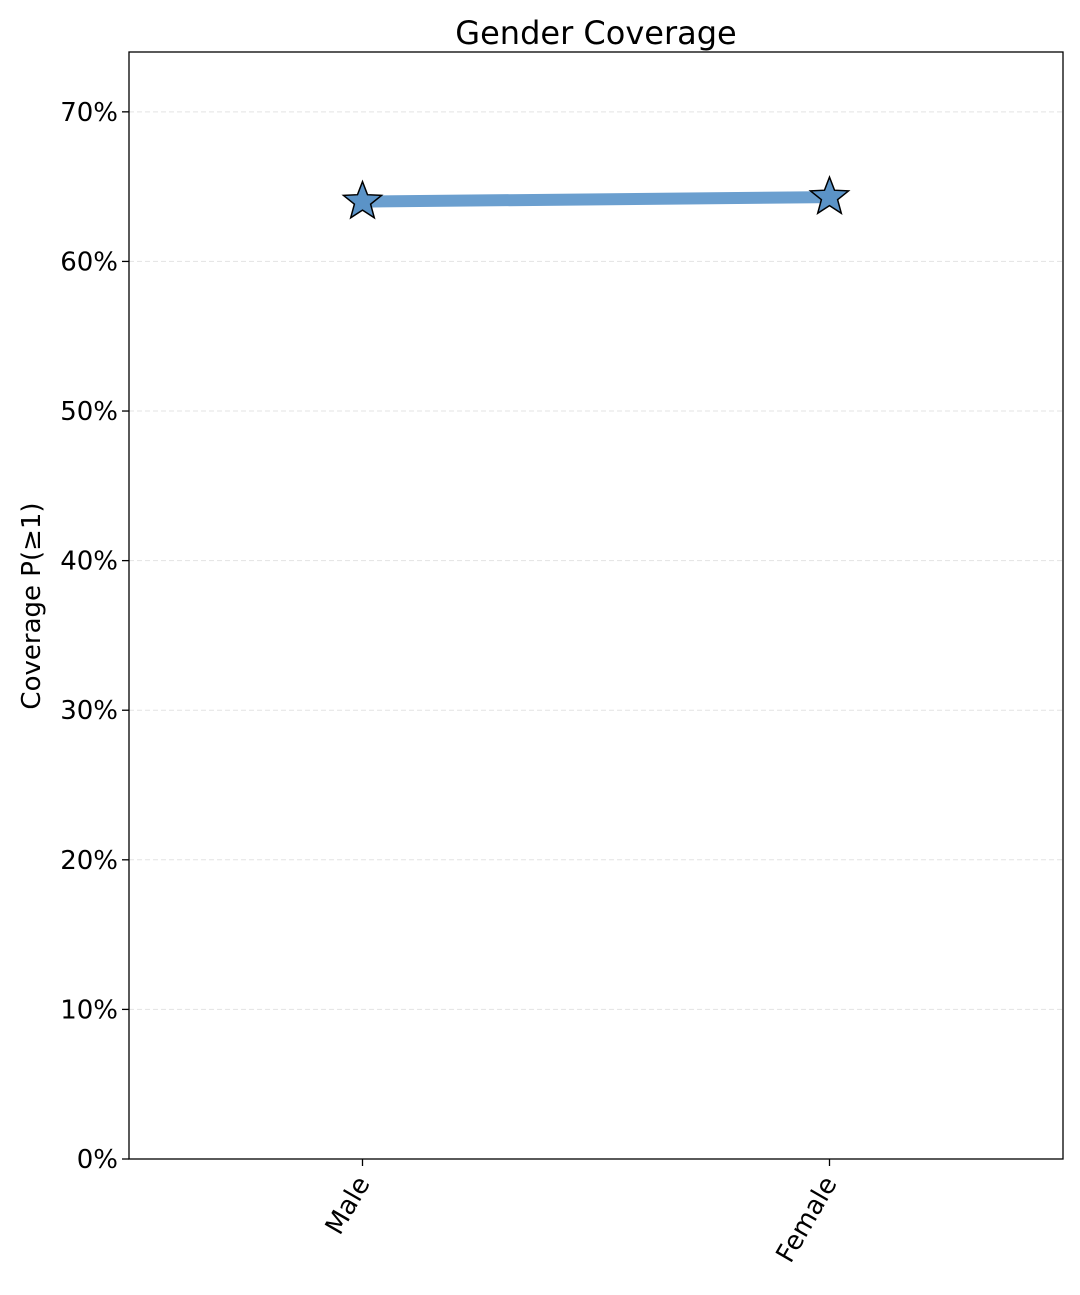 This screenshot has width=1080, height=1295. Describe the element at coordinates (89, 562) in the screenshot. I see `y-tick-label: 40%` at that location.